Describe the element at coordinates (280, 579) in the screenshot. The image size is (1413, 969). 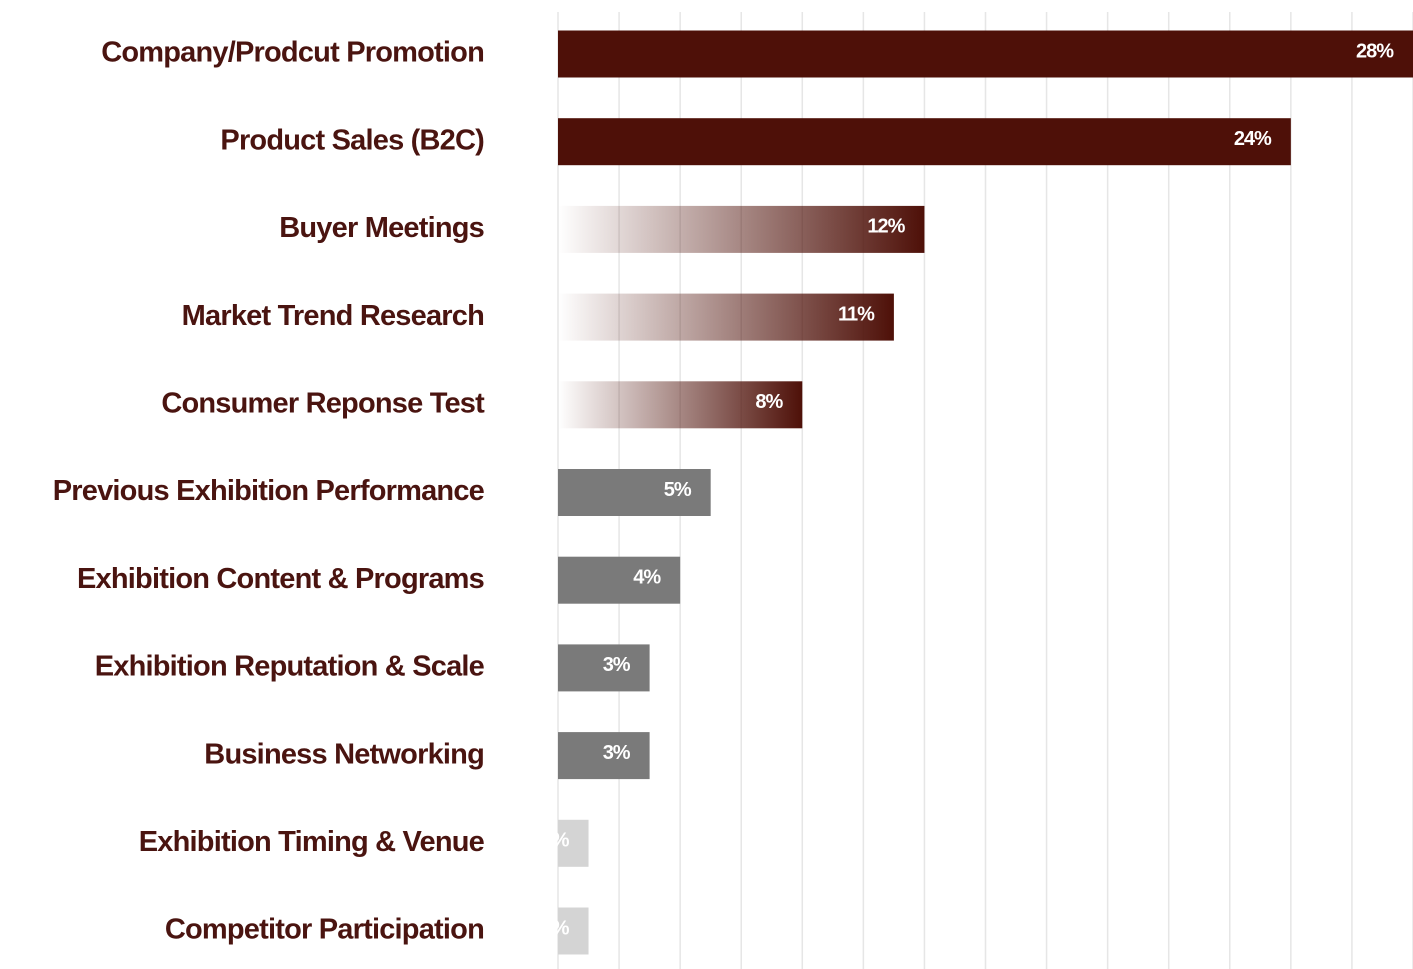
I see `category-label: Exhibition Content & Programs` at that location.